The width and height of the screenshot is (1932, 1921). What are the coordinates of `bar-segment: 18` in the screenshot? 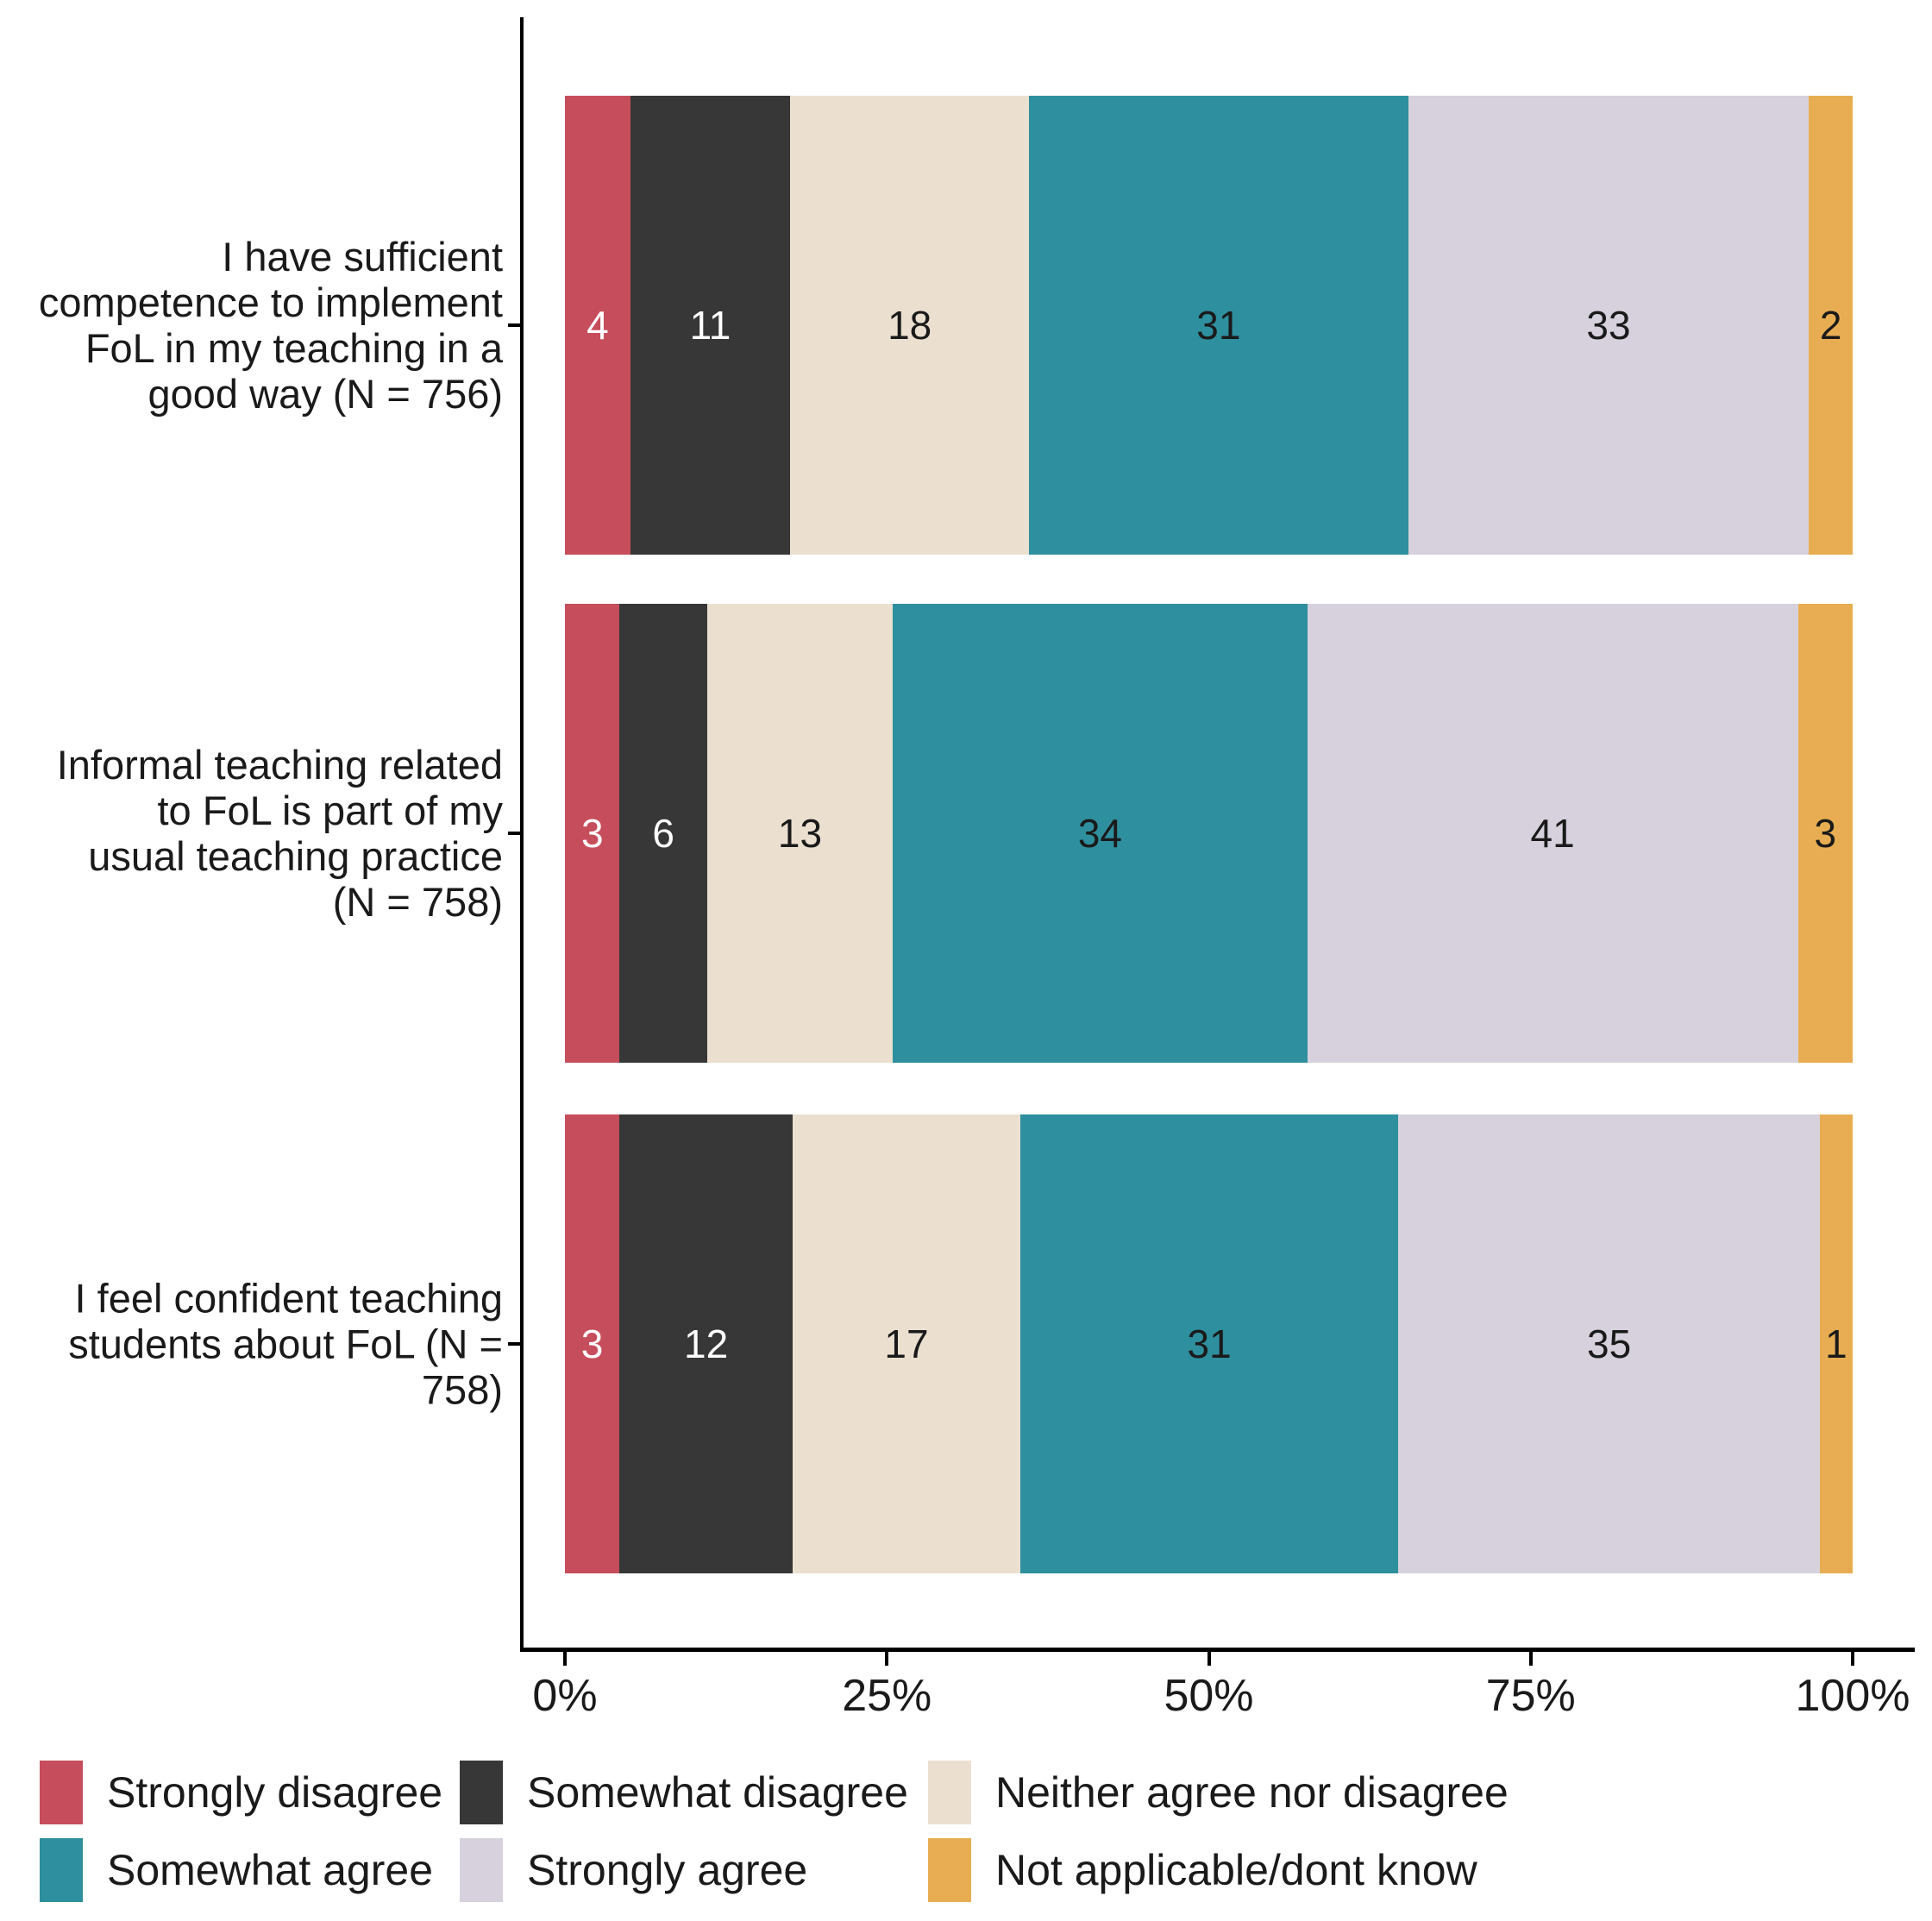 It's located at (910, 325).